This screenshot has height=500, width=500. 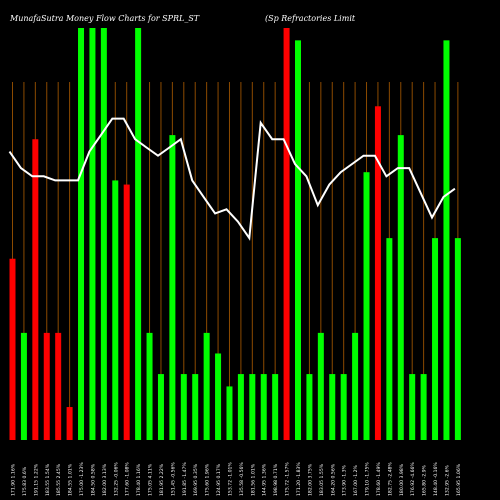 I want to click on x-tick-label: 164.20 0.56%, so click(x=333, y=479).